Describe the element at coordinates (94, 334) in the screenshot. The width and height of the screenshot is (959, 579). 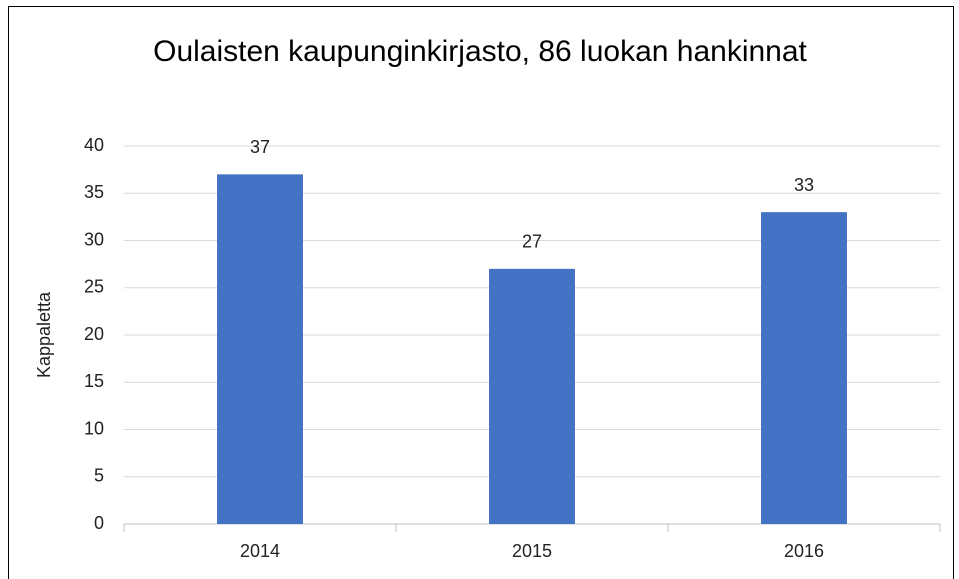
I see `y-tick-label: 20` at that location.